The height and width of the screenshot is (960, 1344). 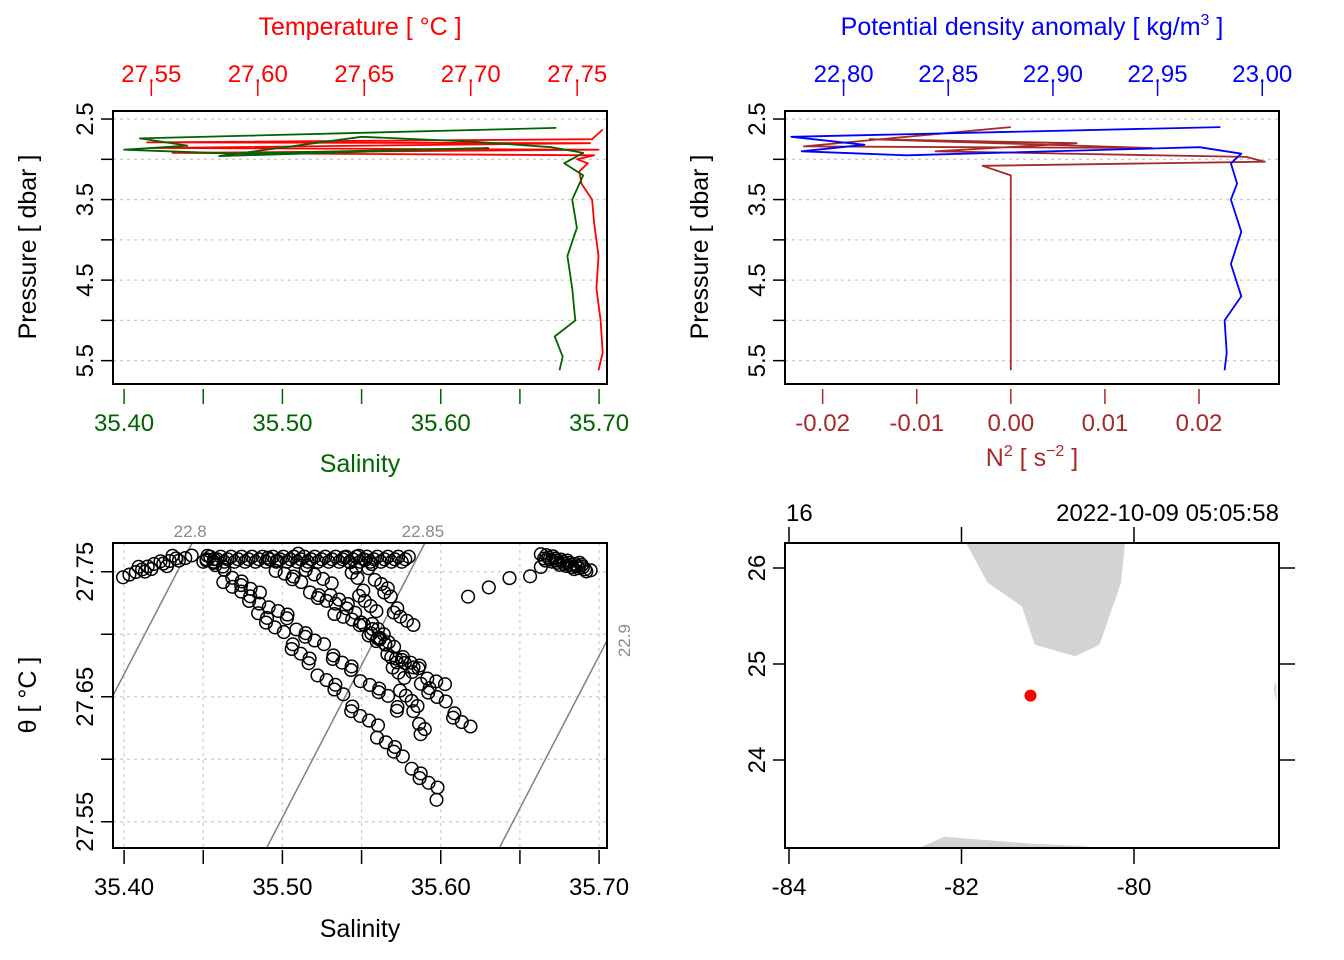 I want to click on p2-bottom-axis: -0.02 -0.01 0.00 0.01 0.02, so click(x=1008, y=413).